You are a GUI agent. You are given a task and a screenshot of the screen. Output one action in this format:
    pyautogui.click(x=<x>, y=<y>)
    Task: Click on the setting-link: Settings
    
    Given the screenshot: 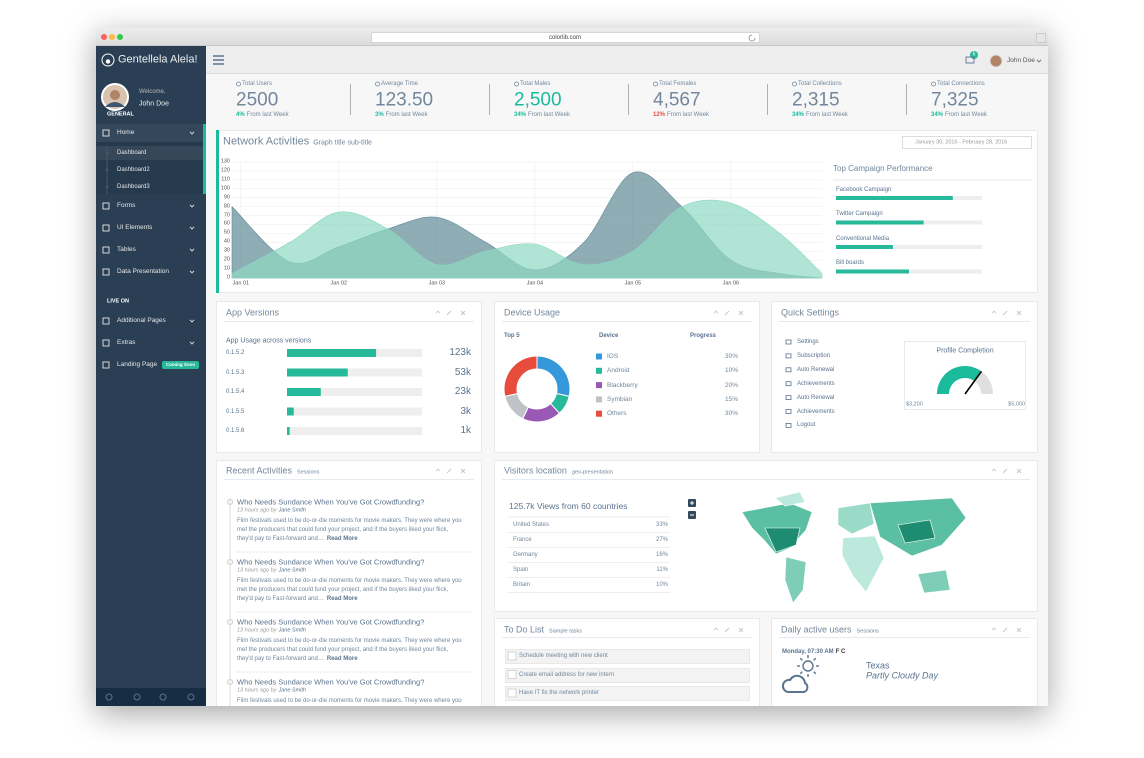 What is the action you would take?
    pyautogui.click(x=808, y=342)
    